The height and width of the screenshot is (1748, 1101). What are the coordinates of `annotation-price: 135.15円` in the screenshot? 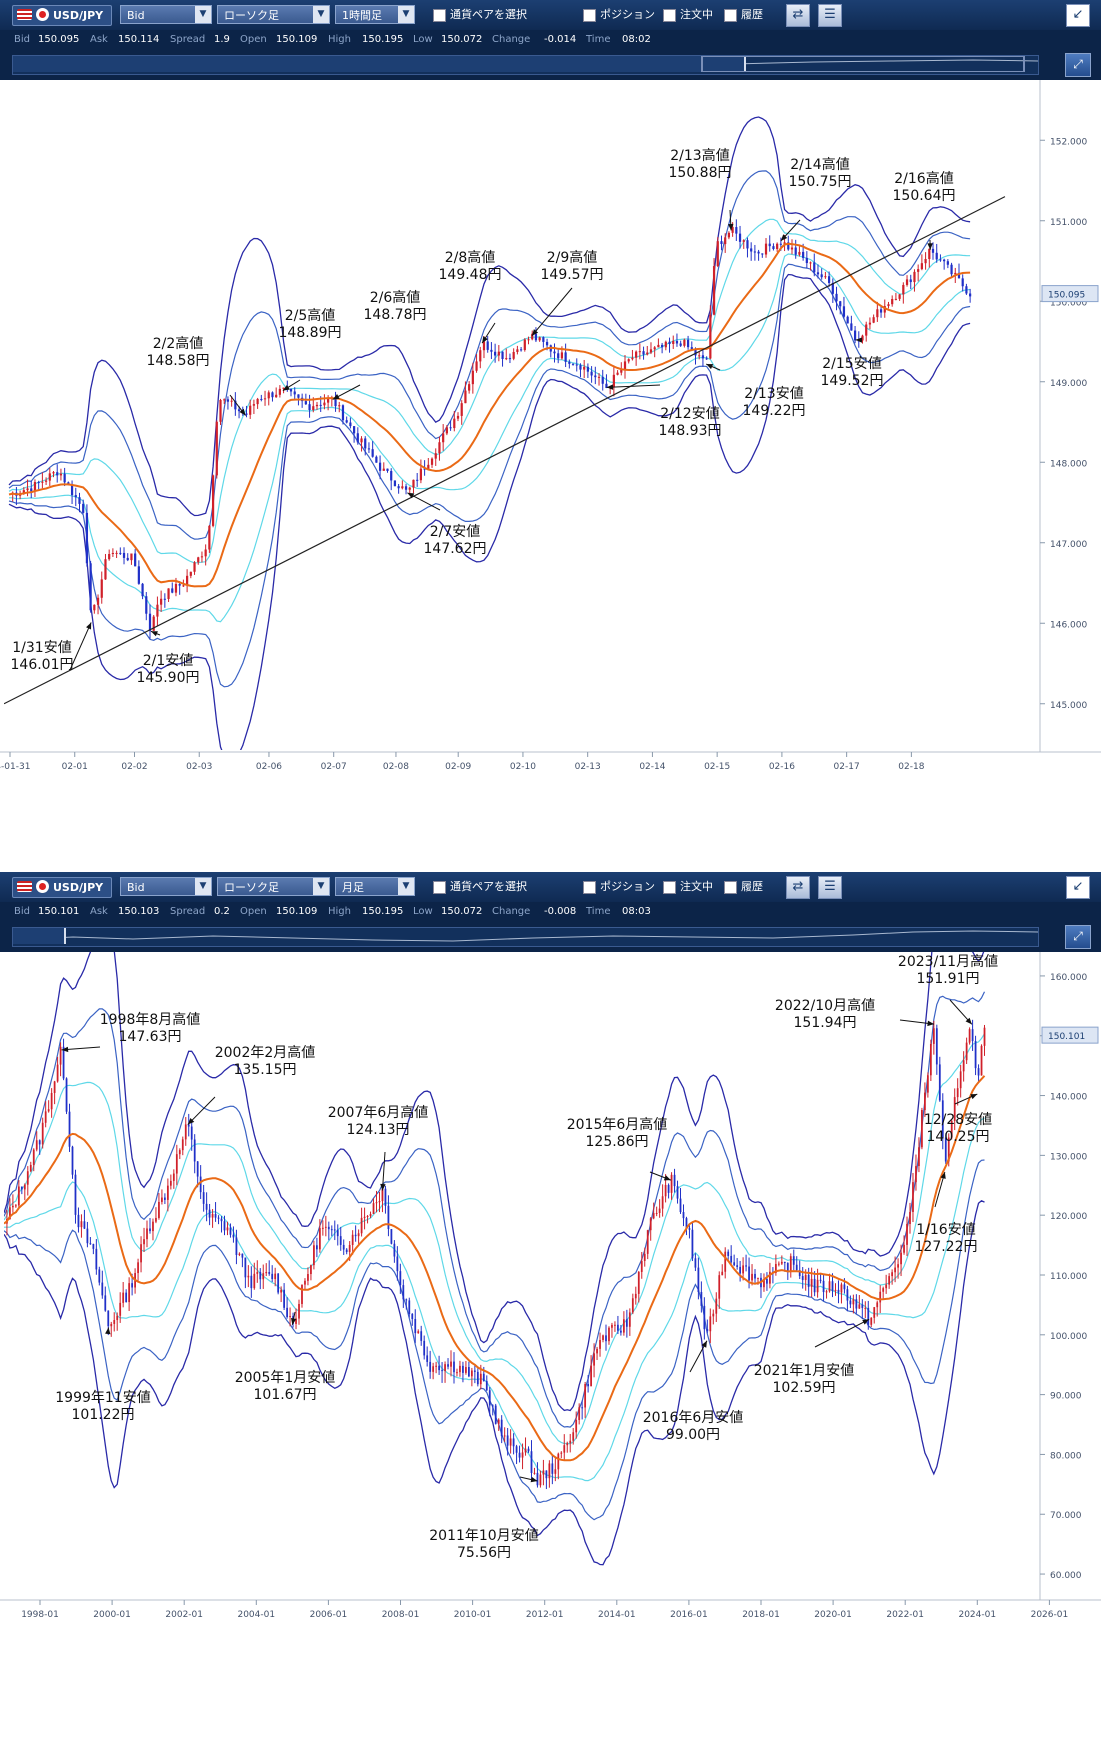 It's located at (265, 1070).